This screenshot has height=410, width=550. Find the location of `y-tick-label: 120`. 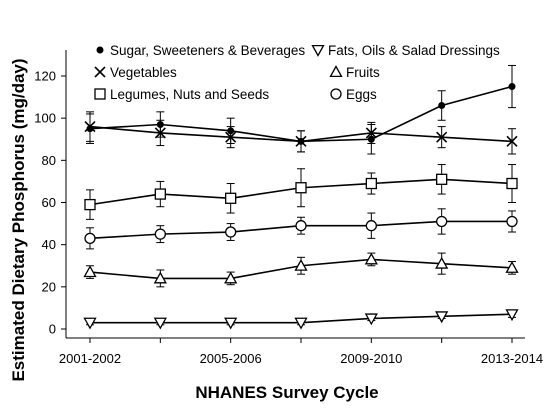

y-tick-label: 120 is located at coordinates (45, 76).